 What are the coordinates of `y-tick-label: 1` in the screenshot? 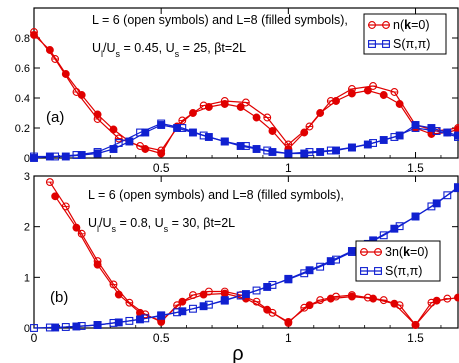 It's located at (27, 278).